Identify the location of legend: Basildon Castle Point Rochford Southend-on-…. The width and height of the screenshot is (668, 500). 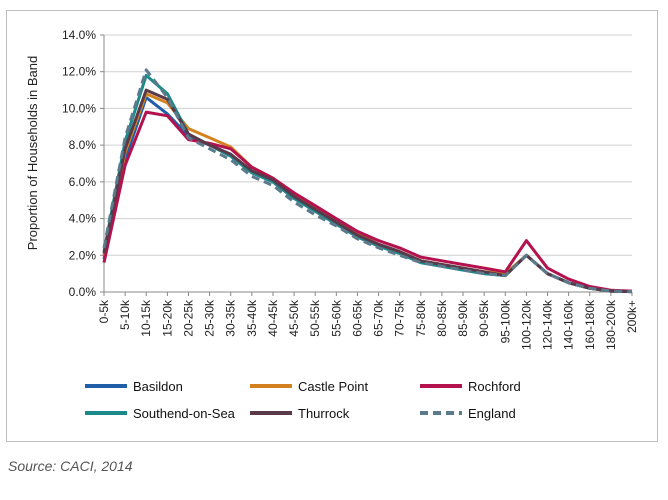
(303, 400).